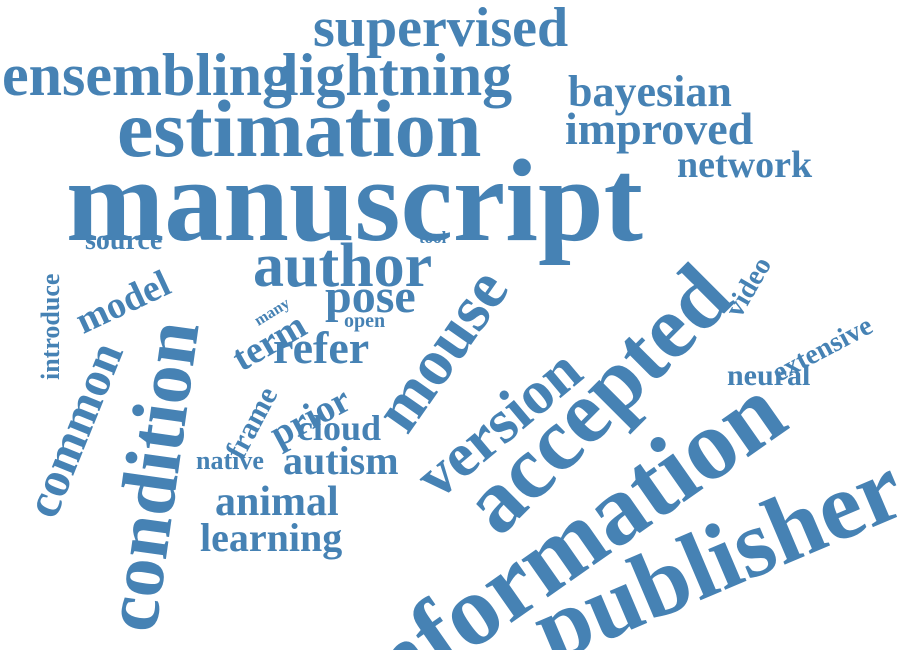 The height and width of the screenshot is (650, 900). I want to click on word-lightning: lightning, so click(397, 75).